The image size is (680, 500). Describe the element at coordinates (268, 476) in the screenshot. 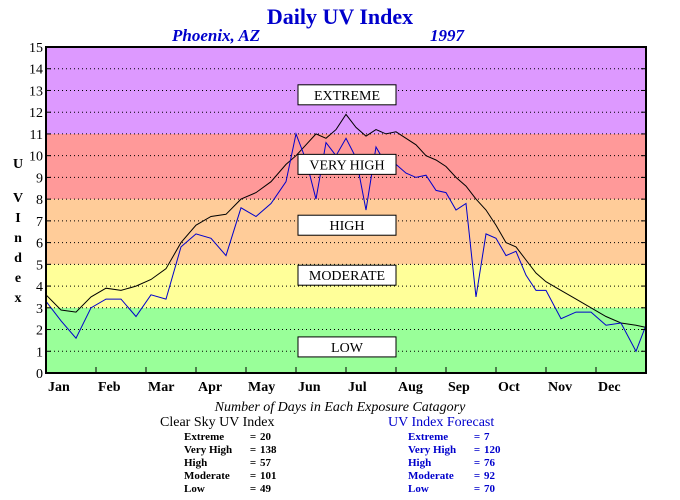

I see `row-value: 101` at that location.